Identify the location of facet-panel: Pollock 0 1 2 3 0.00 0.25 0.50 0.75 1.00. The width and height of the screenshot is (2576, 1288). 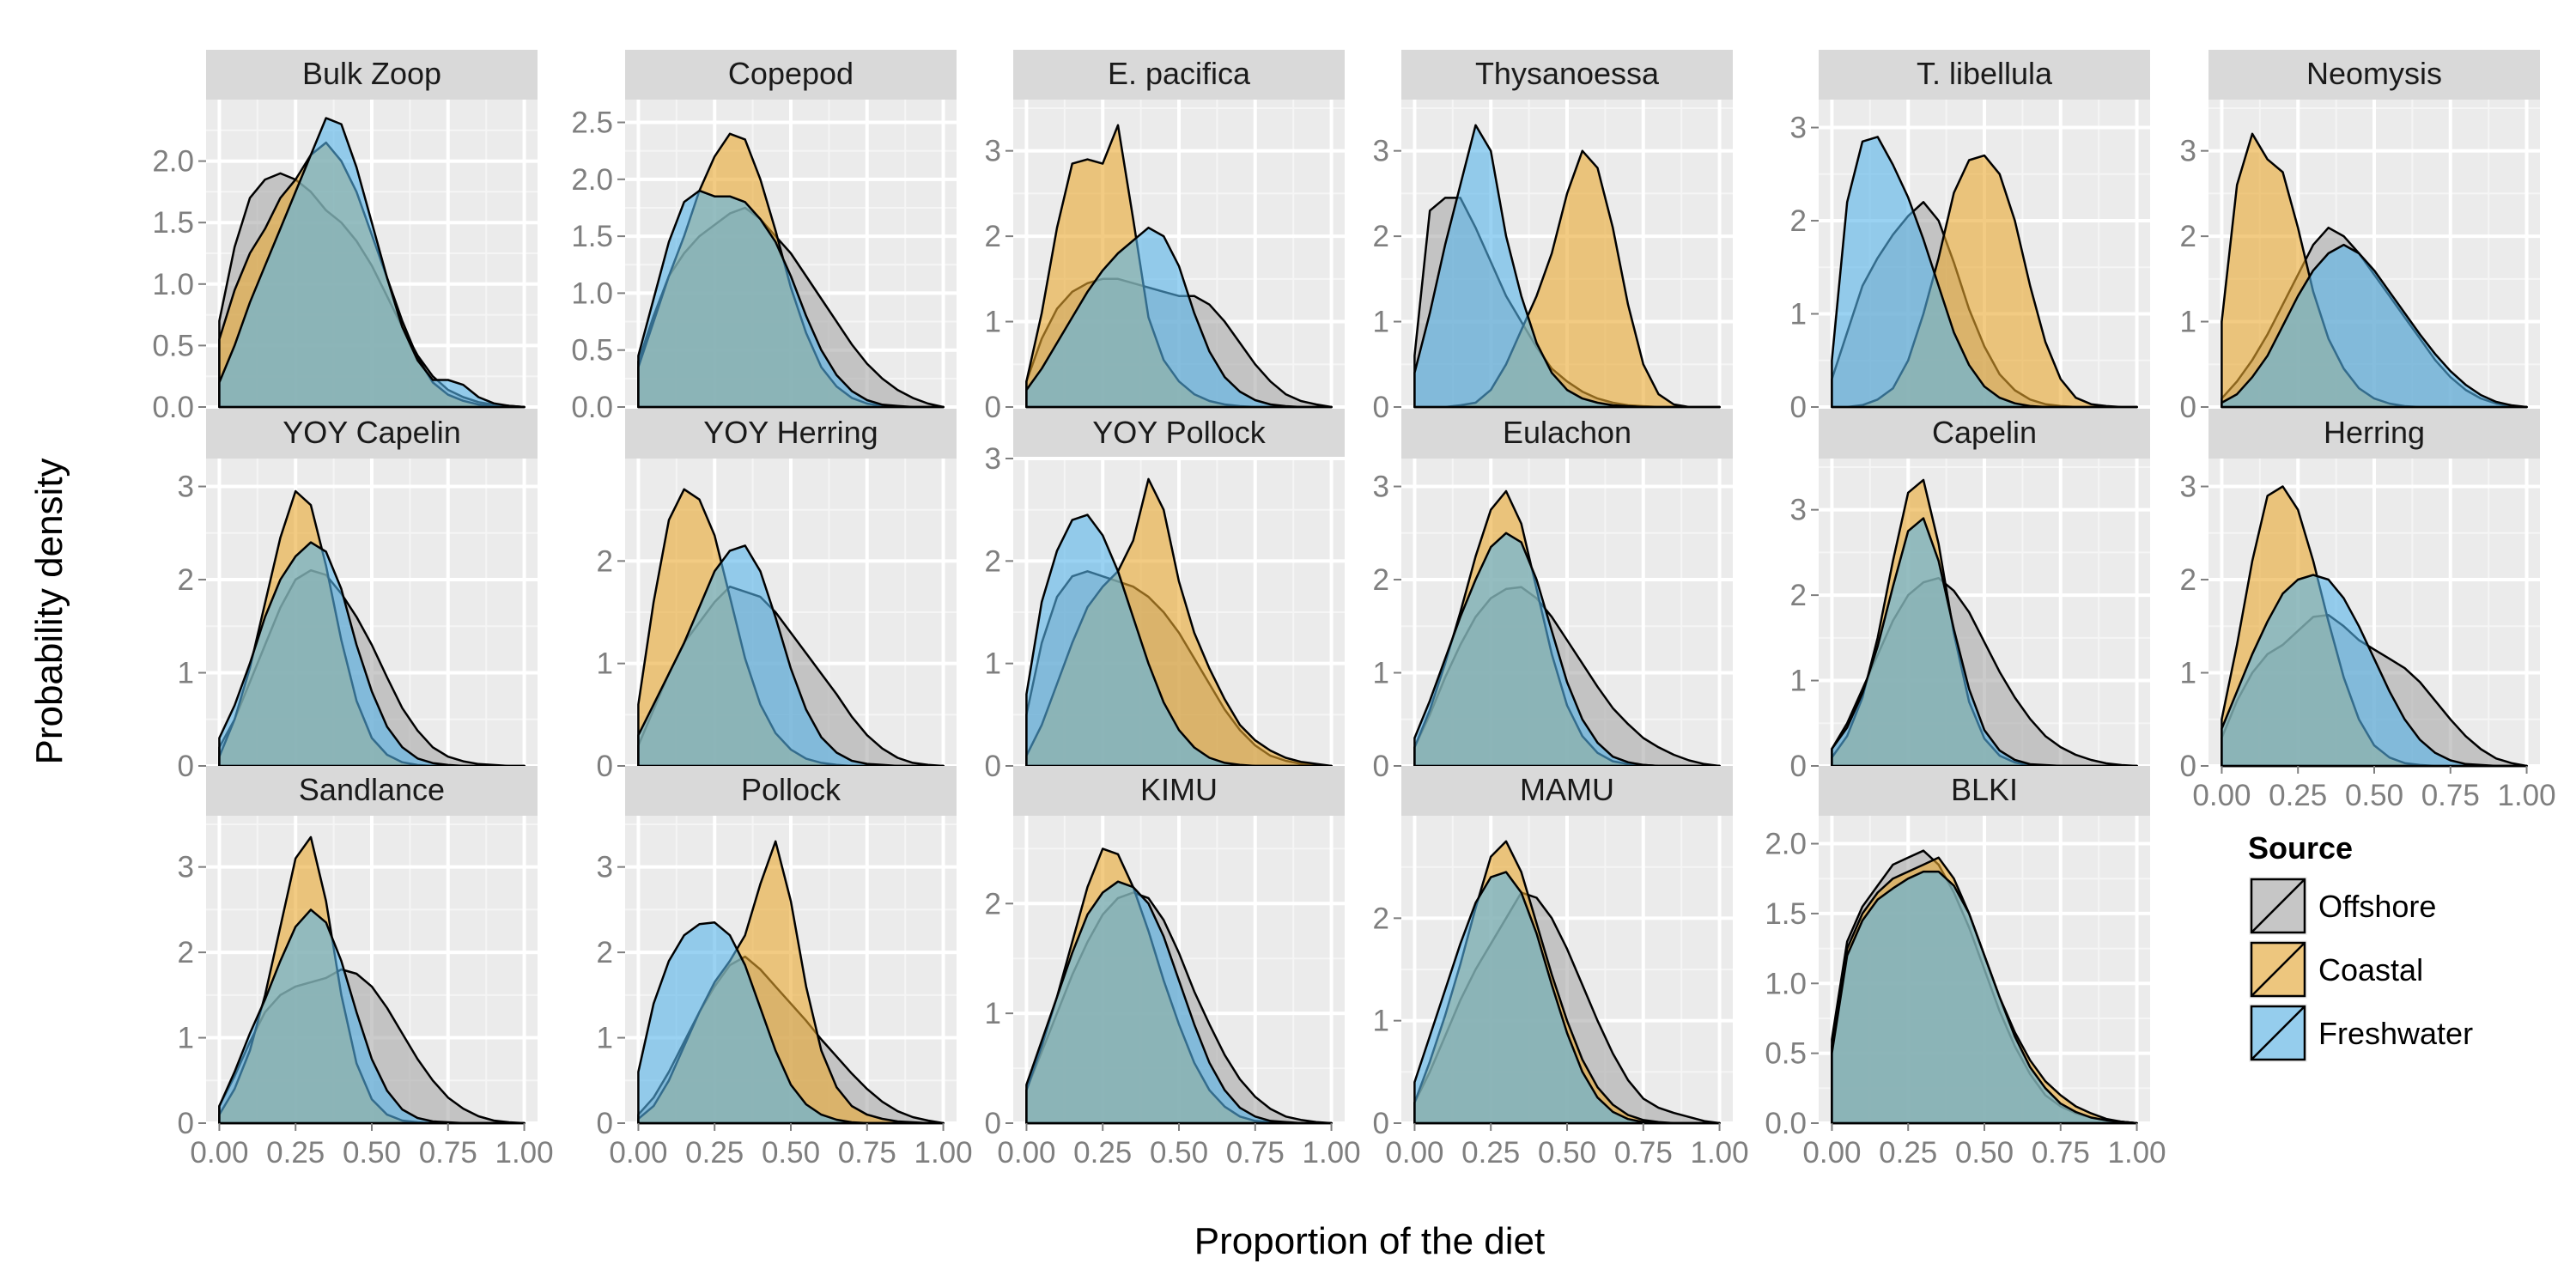
(785, 968).